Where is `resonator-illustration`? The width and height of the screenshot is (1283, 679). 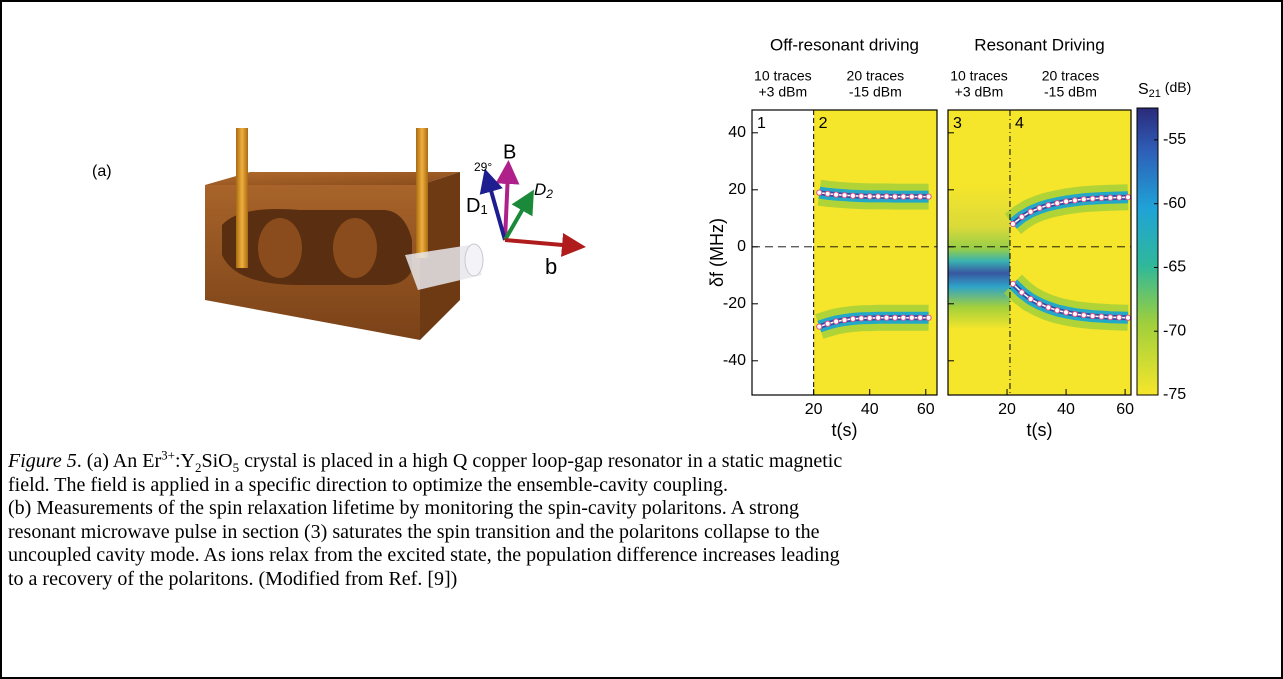
resonator-illustration is located at coordinates (344, 234).